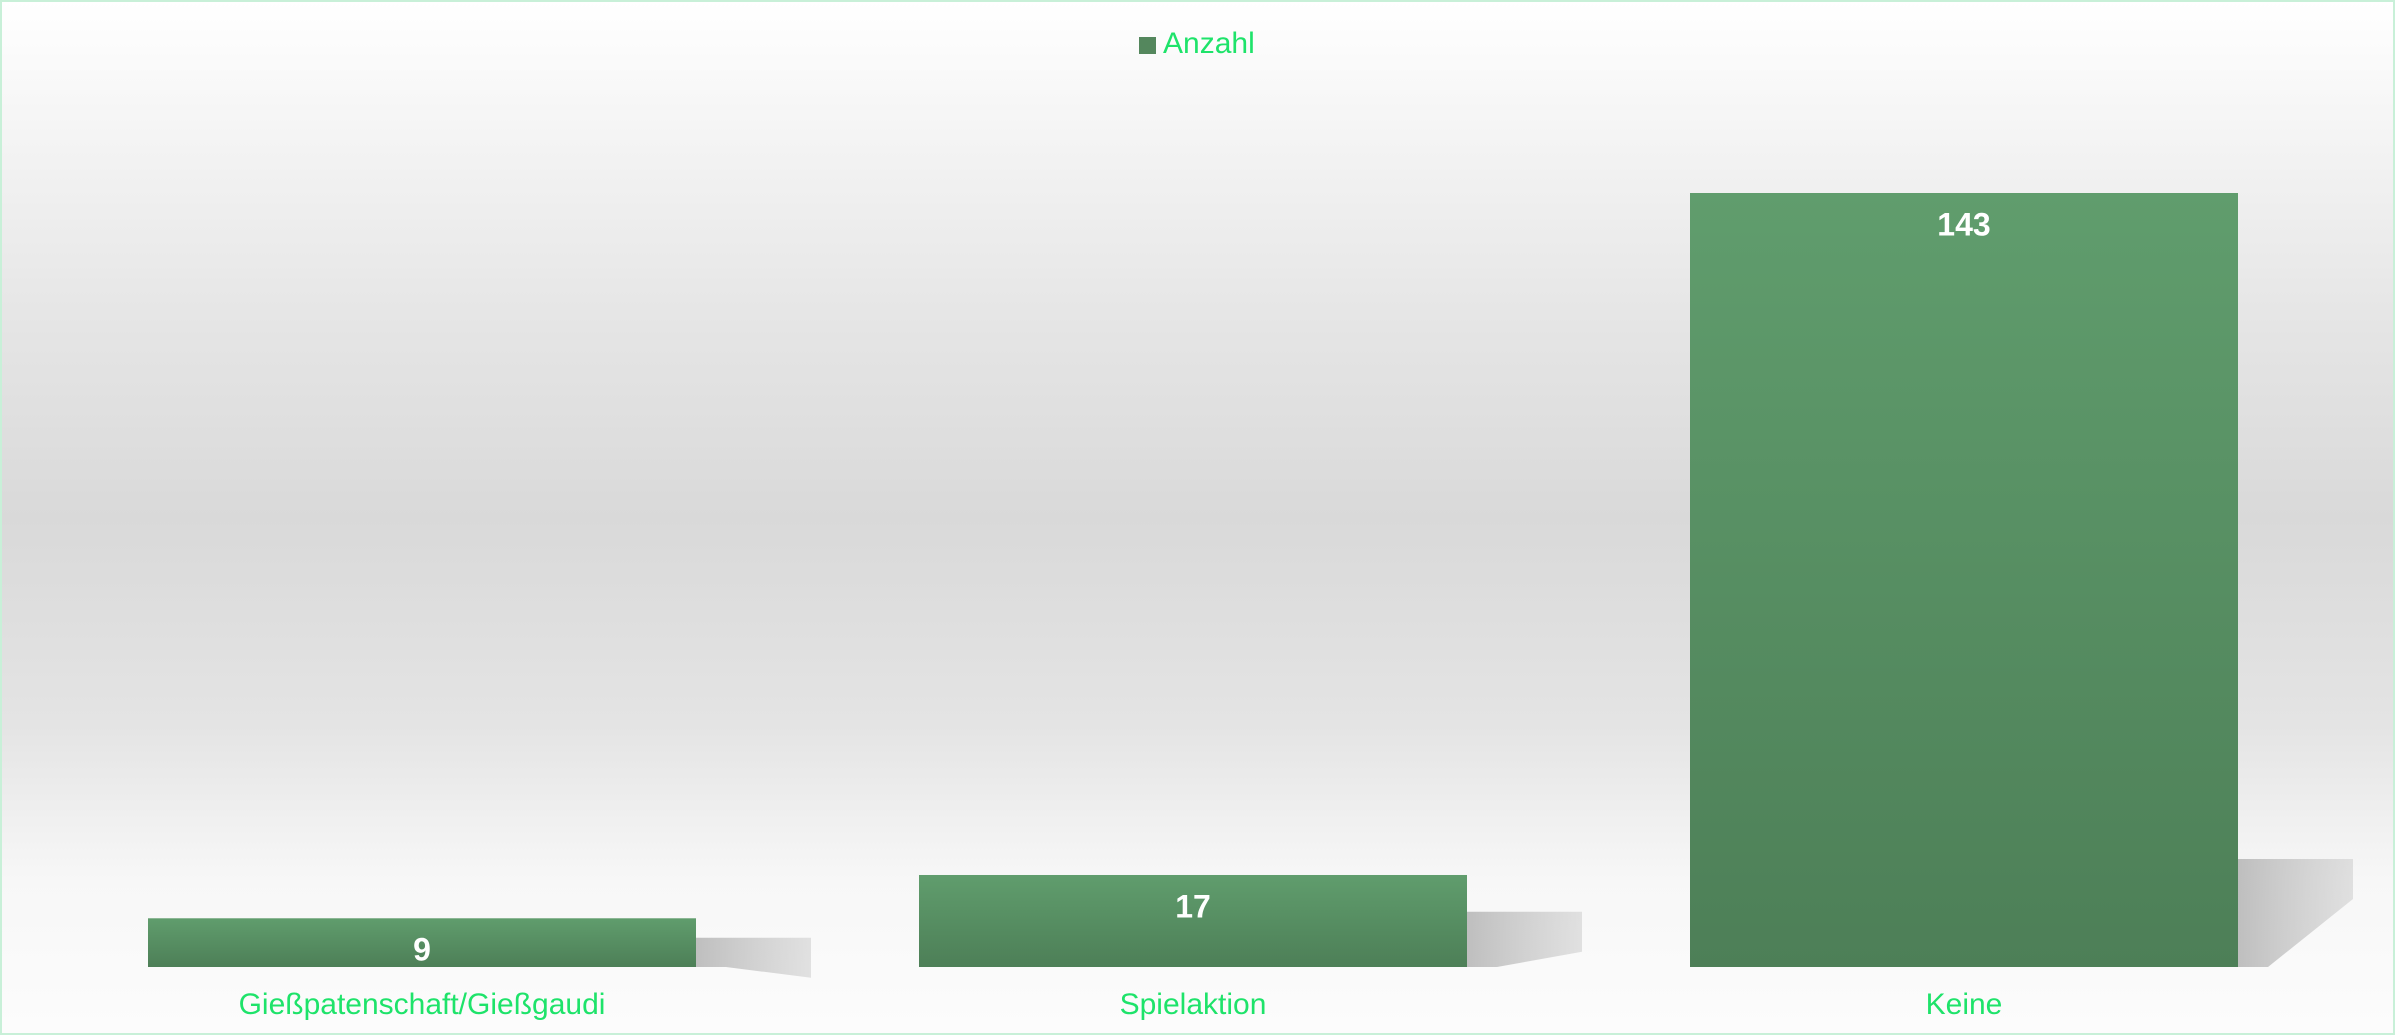  I want to click on legend-label: Anzahl, so click(1209, 43).